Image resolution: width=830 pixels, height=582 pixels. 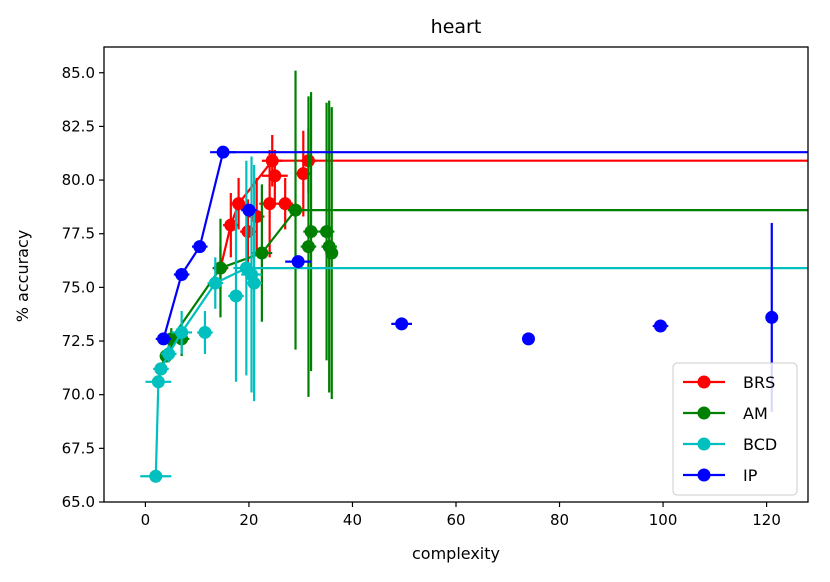 What do you see at coordinates (760, 444) in the screenshot?
I see `legend-label: BCD` at bounding box center [760, 444].